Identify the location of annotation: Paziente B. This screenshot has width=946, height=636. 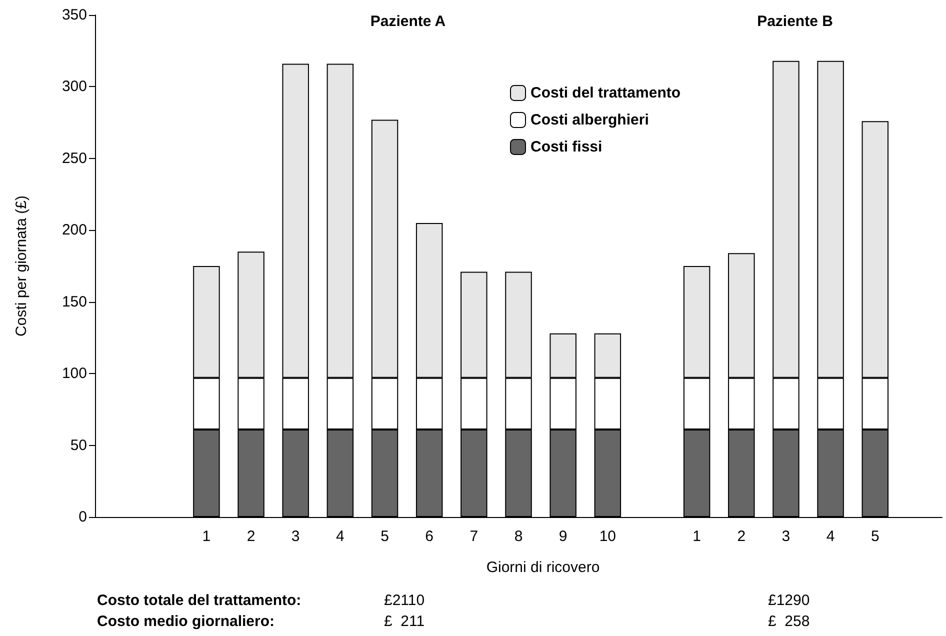
(795, 21).